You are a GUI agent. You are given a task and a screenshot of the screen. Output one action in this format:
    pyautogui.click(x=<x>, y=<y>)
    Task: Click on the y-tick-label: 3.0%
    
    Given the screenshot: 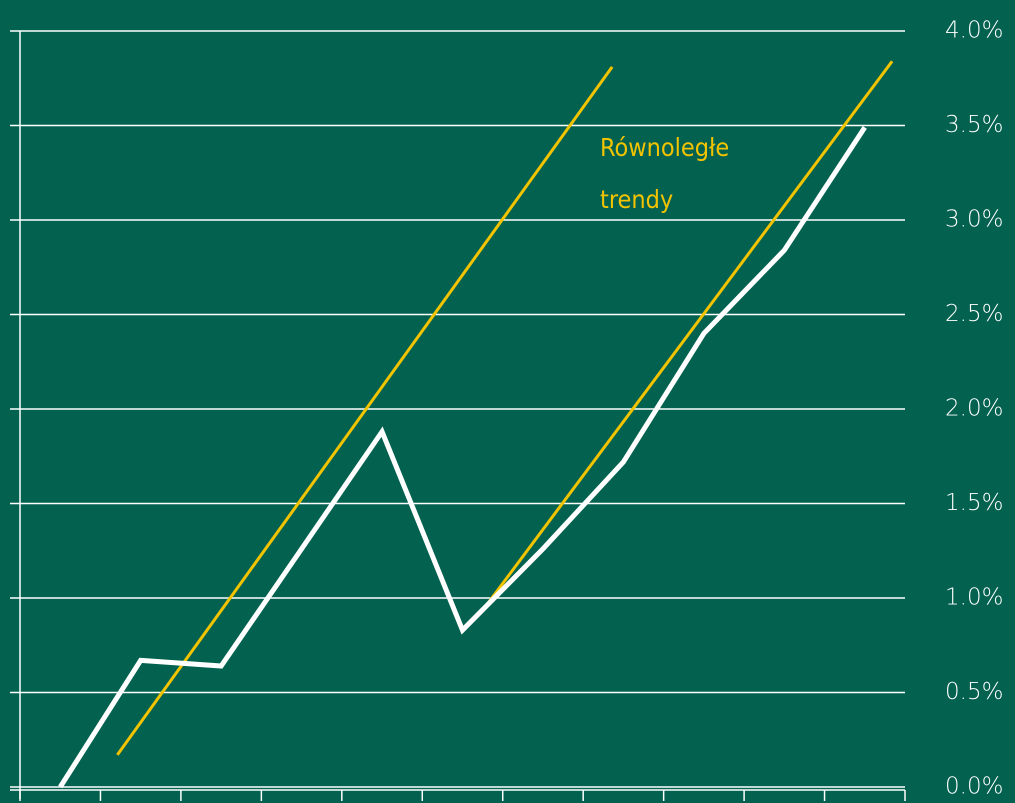 What is the action you would take?
    pyautogui.click(x=974, y=220)
    